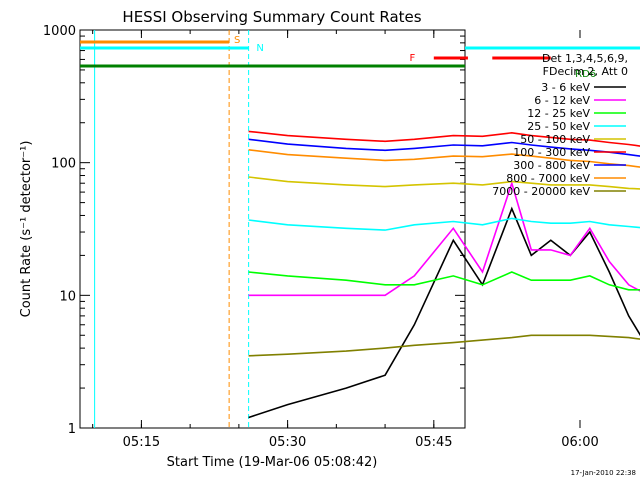 Image resolution: width=640 pixels, height=480 pixels. Describe the element at coordinates (562, 100) in the screenshot. I see `legend-entry-label: 6 - 12 keV` at that location.